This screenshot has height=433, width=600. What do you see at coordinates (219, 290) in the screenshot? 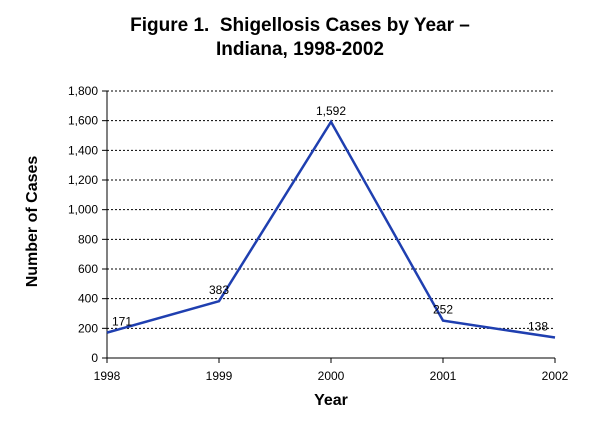
I see `data-label: 383` at bounding box center [219, 290].